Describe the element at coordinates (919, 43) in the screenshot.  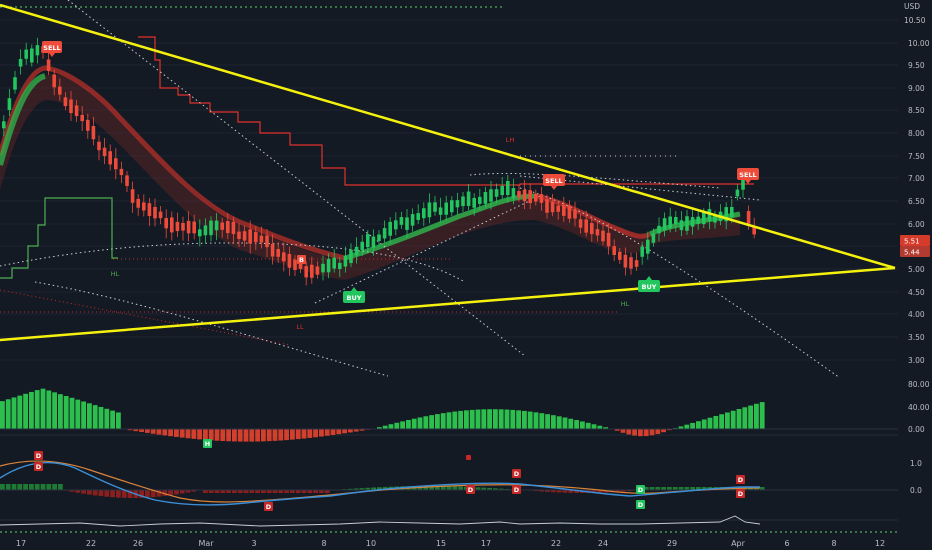
I see `price-tick: 10.00` at that location.